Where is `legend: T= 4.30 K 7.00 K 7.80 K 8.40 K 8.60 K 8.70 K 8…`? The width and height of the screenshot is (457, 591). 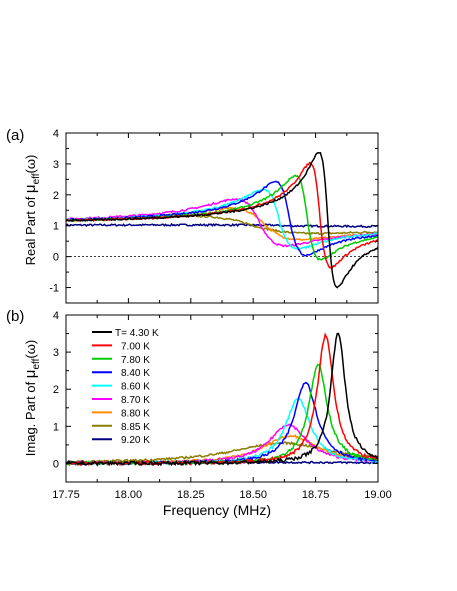 legend: T= 4.30 K 7.00 K 7.80 K 8.40 K 8.60 K 8.70 K 8… is located at coordinates (125, 387).